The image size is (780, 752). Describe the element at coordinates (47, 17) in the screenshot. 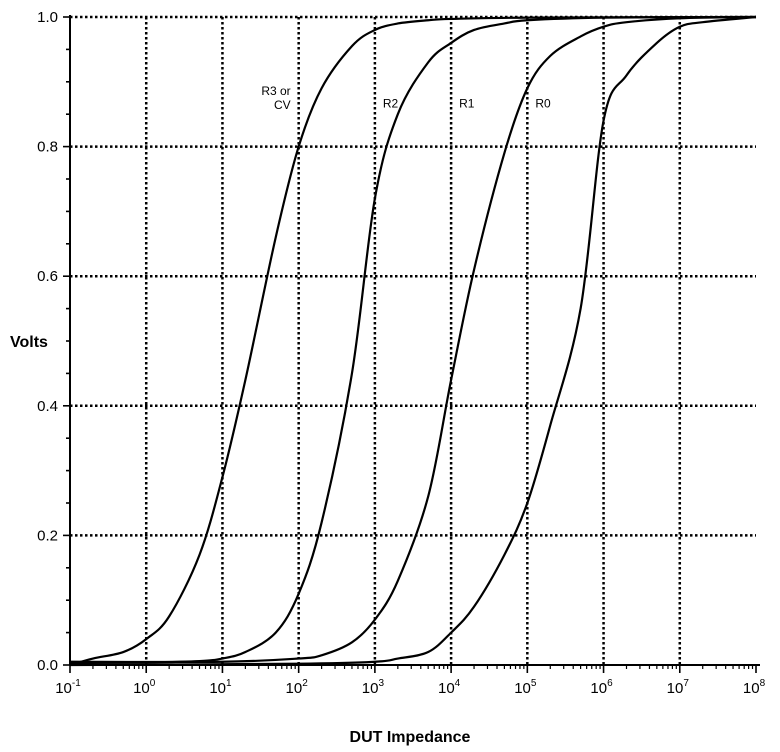

I see `y-tick-label: 1.0` at that location.